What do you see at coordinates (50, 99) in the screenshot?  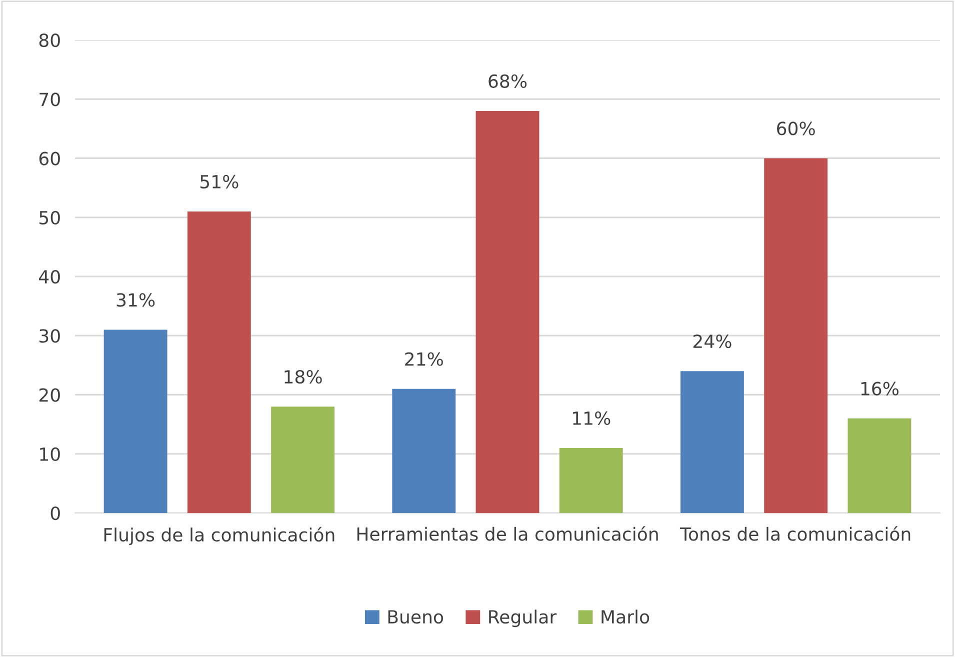 I see `y-tick-label: 70` at bounding box center [50, 99].